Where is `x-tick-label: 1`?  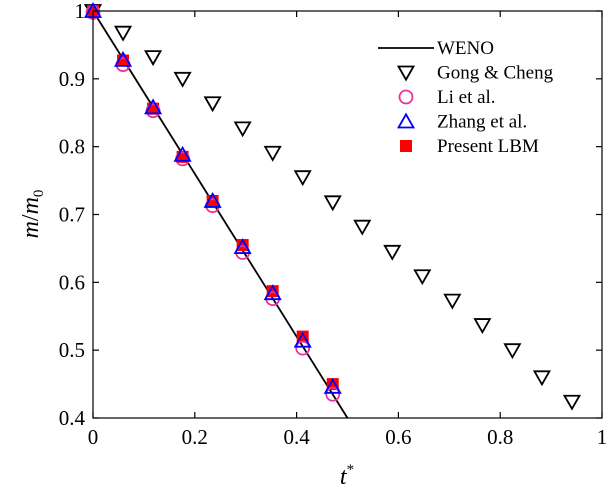 x-tick-label: 1 is located at coordinates (602, 437).